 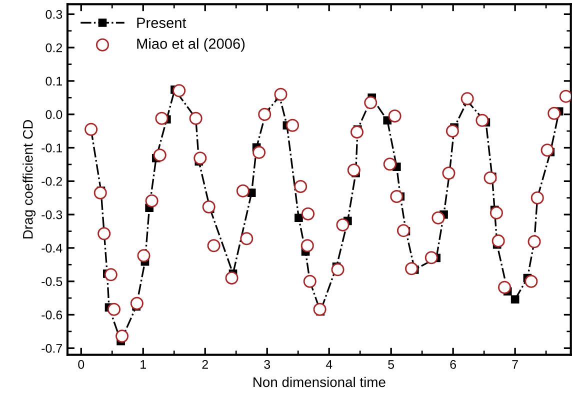 What do you see at coordinates (29, 179) in the screenshot?
I see `y-axis-title: Drag coefficient CD` at bounding box center [29, 179].